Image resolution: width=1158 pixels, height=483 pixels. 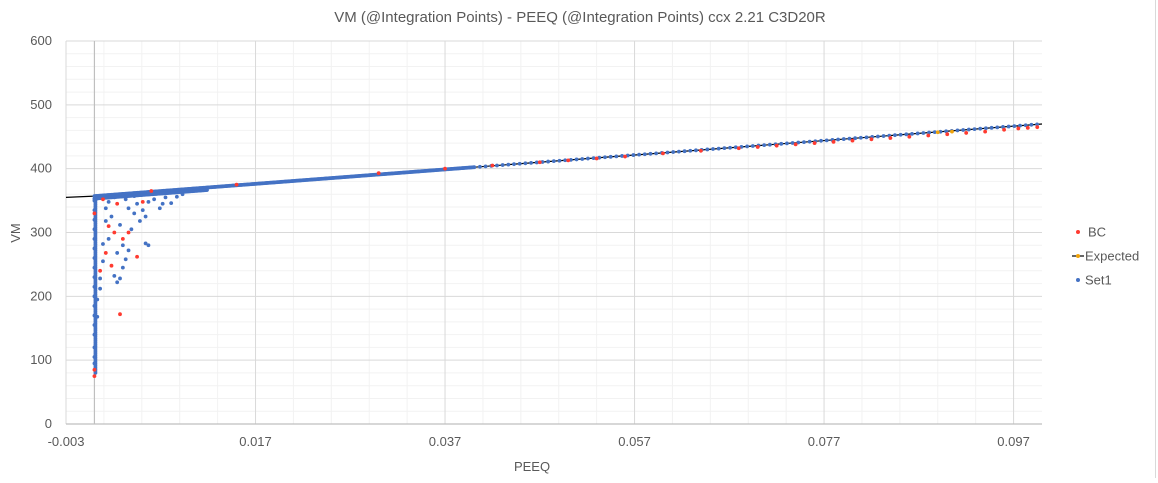 I want to click on x-tick-label: -0.003, so click(x=66, y=441).